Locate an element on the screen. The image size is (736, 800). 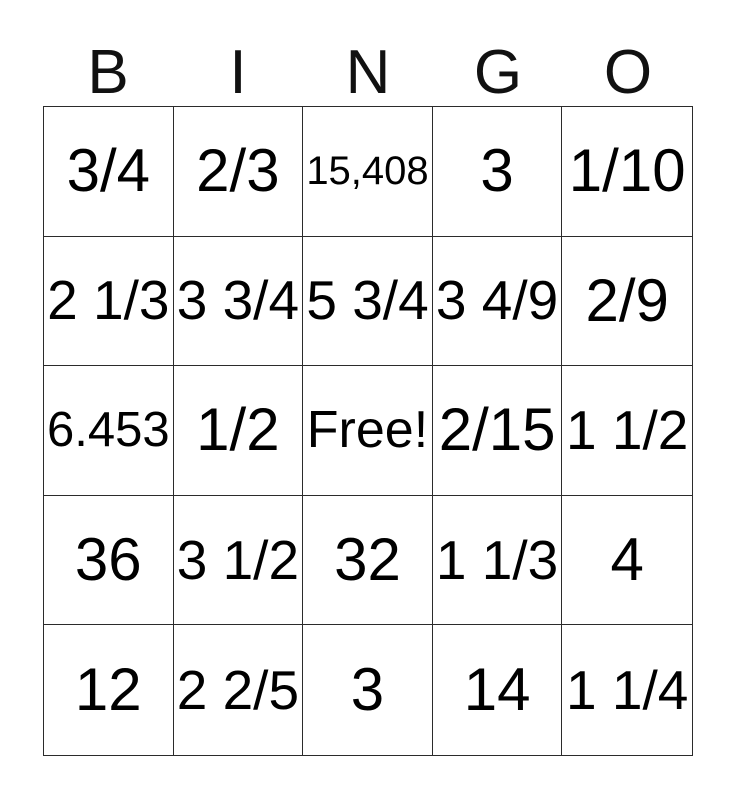
bingo-cell: 2 1/3 is located at coordinates (109, 301).